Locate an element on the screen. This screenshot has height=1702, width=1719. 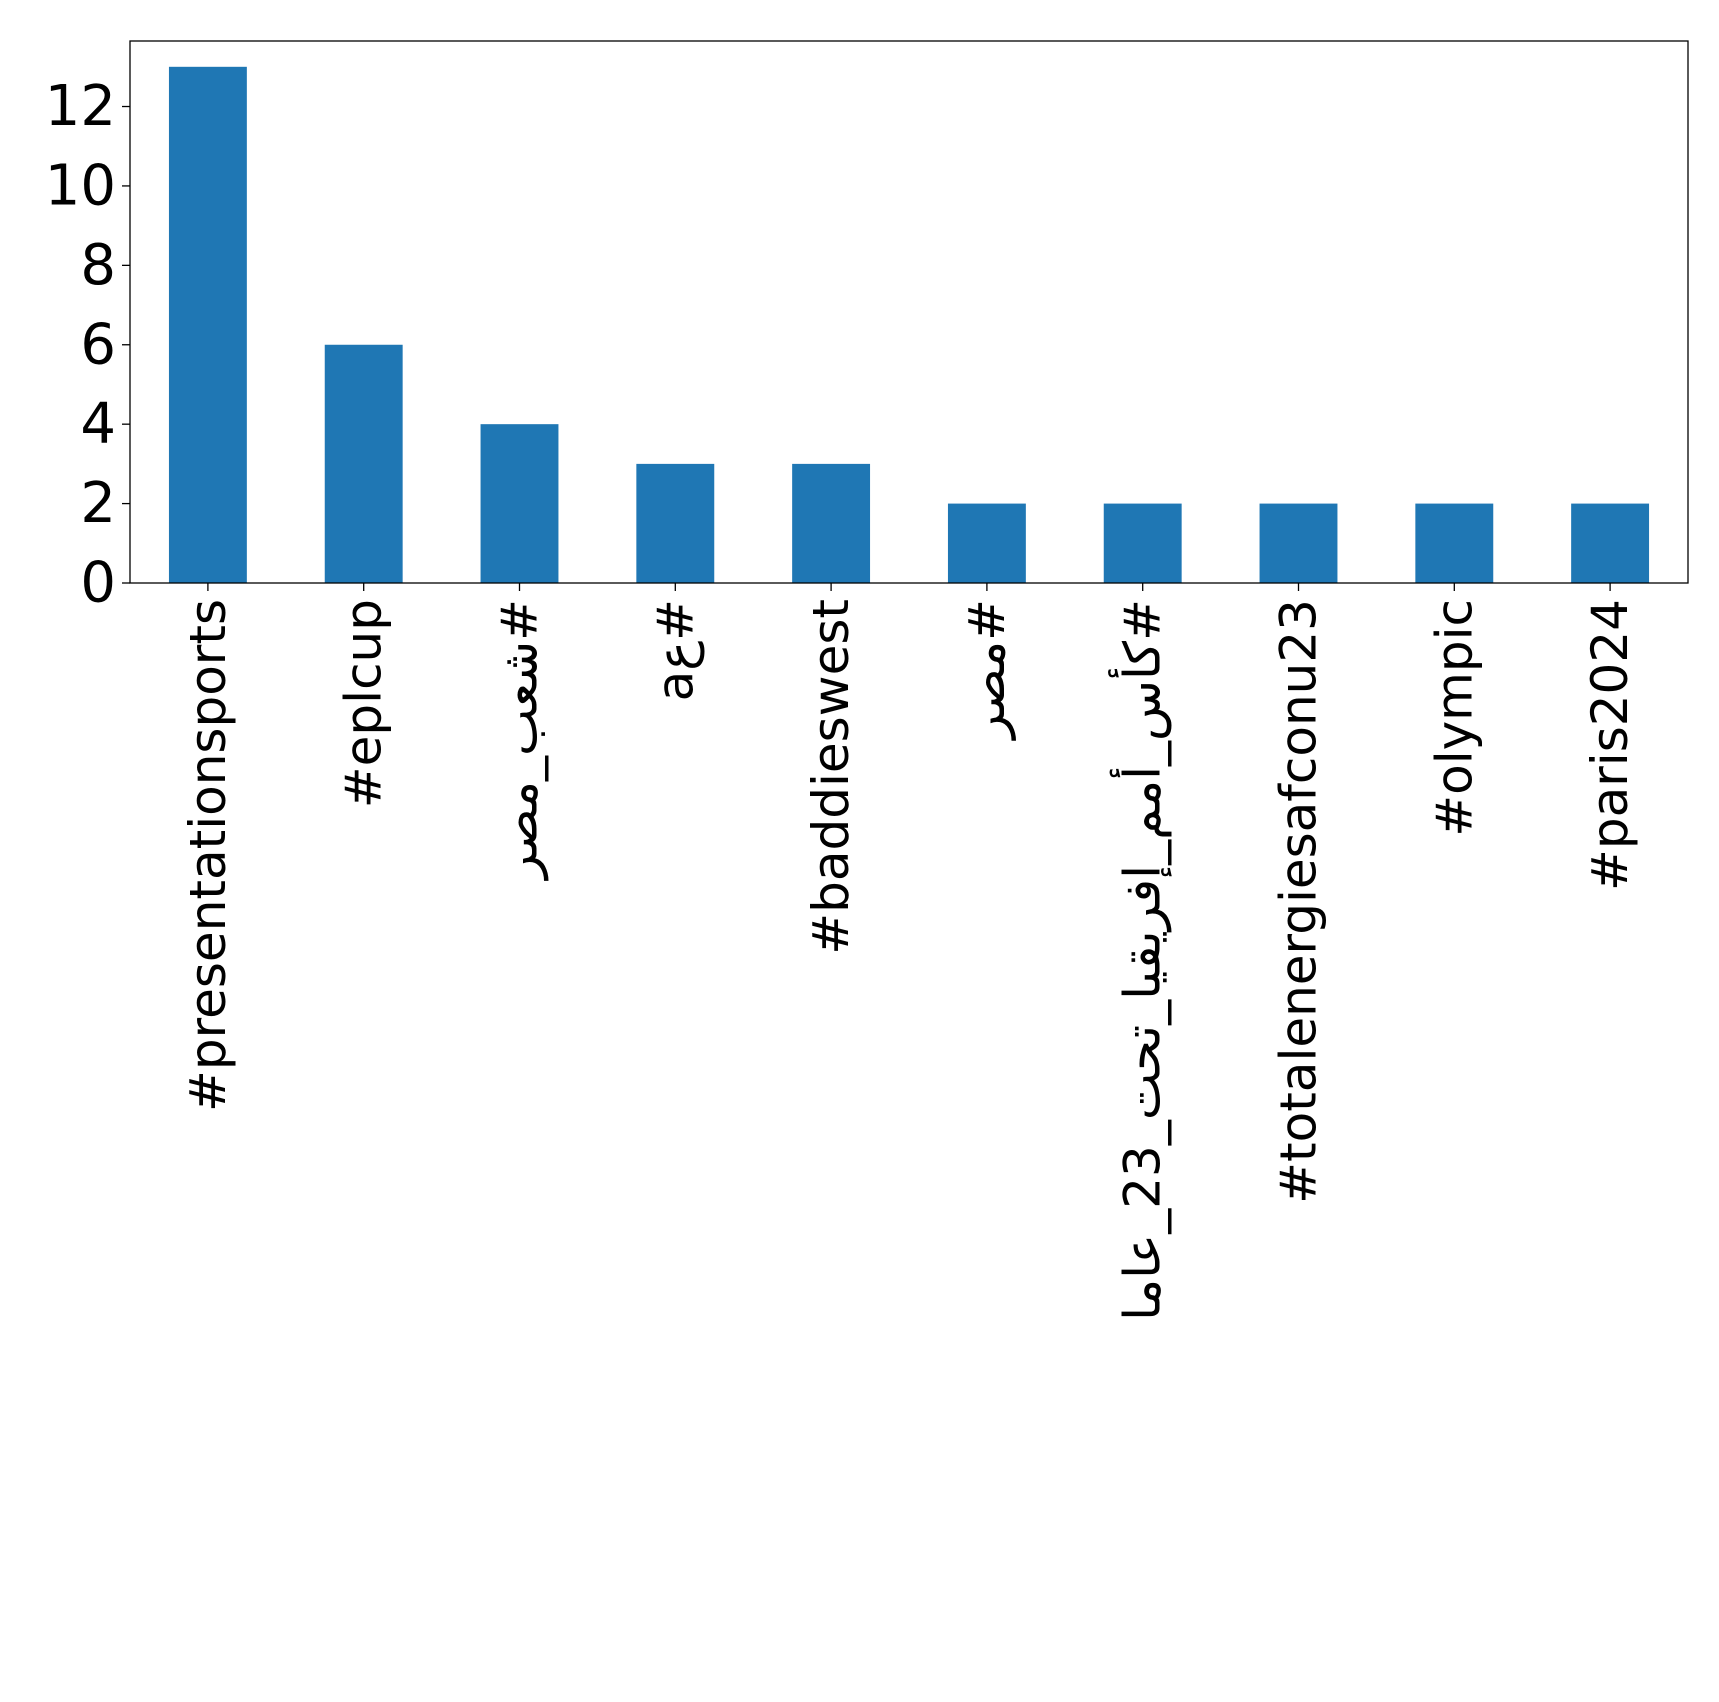
y-tick-label: 6 is located at coordinates (98, 344).